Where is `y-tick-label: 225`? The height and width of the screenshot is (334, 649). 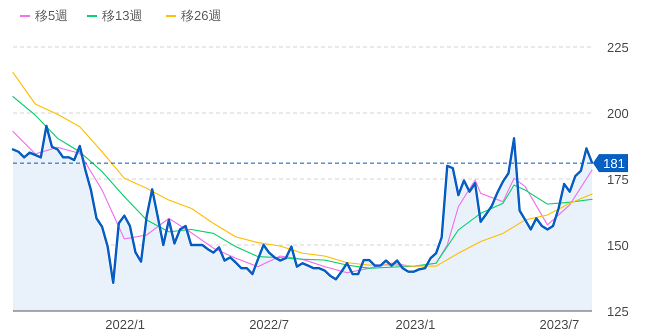 y-tick-label: 225 is located at coordinates (618, 47).